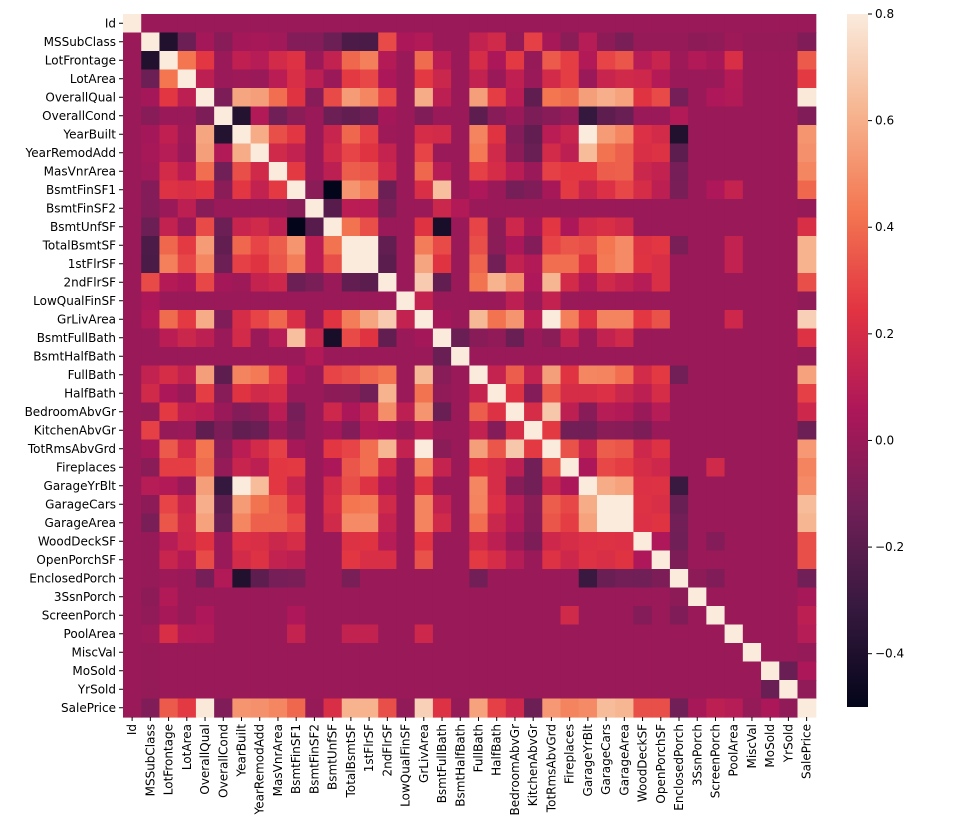  Describe the element at coordinates (260, 769) in the screenshot. I see `x-tick-label: YearRemodAdd` at that location.